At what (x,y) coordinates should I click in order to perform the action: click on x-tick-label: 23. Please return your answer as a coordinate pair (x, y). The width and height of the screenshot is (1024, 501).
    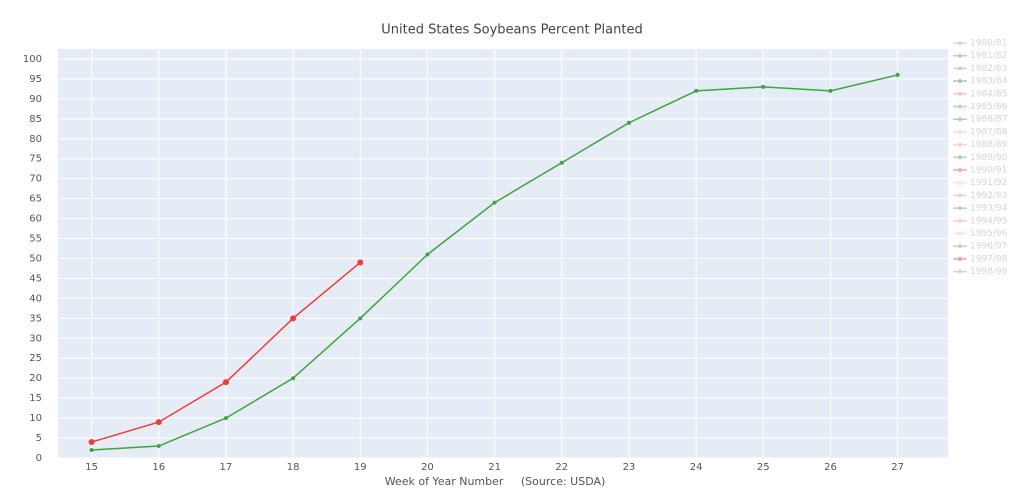
    Looking at the image, I should click on (629, 467).